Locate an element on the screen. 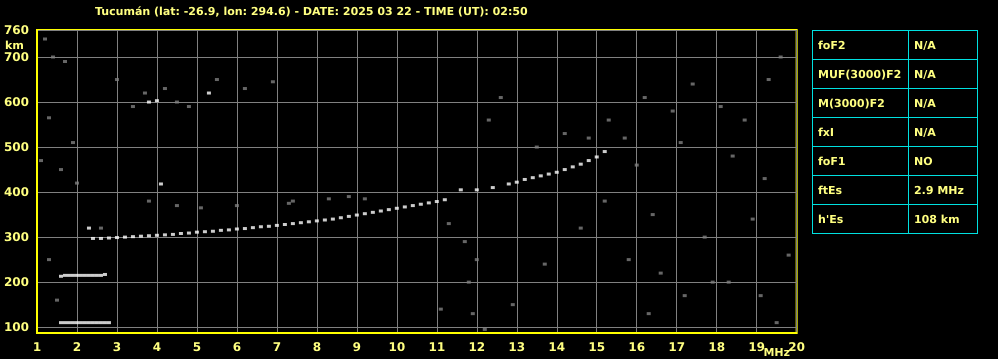  x-tick-label: 17 is located at coordinates (677, 347).